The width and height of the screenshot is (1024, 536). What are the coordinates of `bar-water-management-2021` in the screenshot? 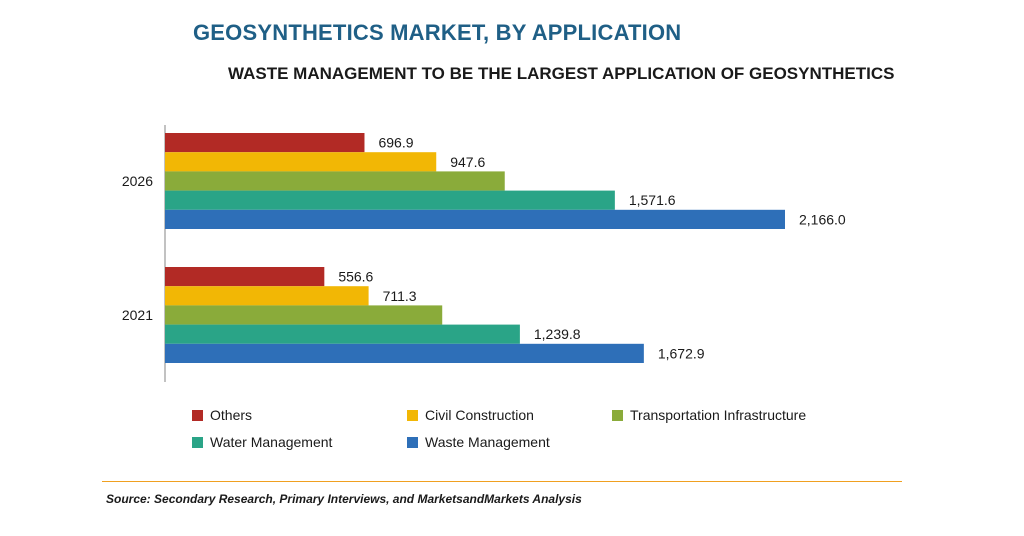 It's located at (342, 334).